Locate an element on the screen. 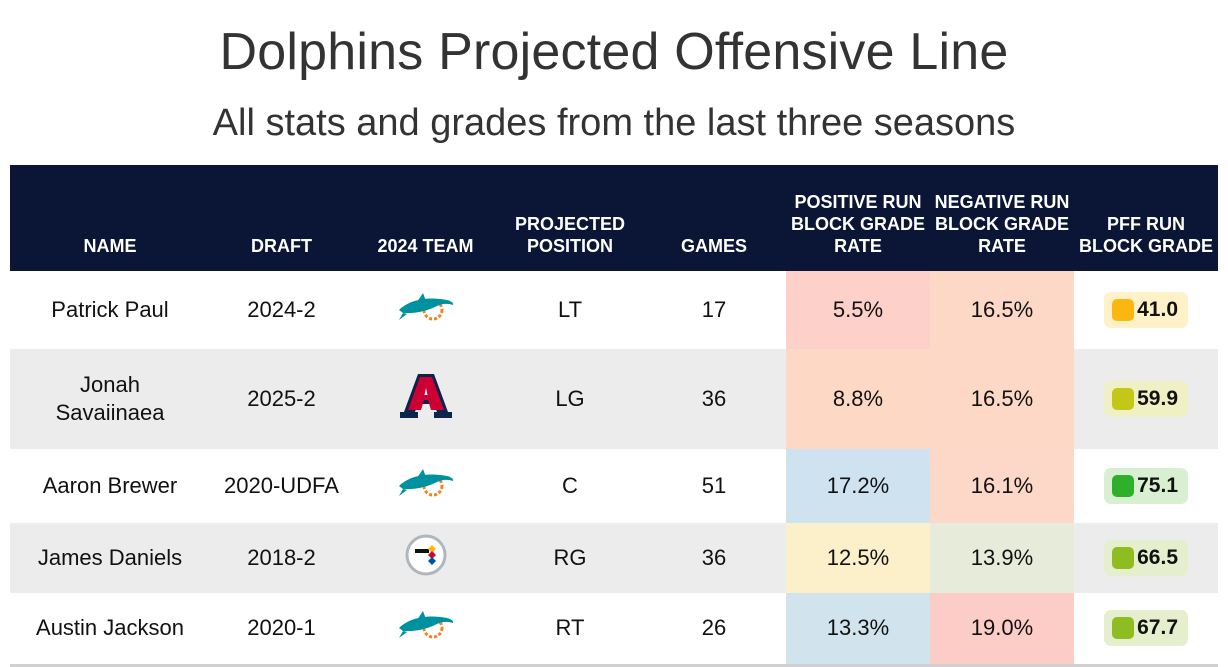  negative-rate-cell: 13.9% is located at coordinates (1002, 558).